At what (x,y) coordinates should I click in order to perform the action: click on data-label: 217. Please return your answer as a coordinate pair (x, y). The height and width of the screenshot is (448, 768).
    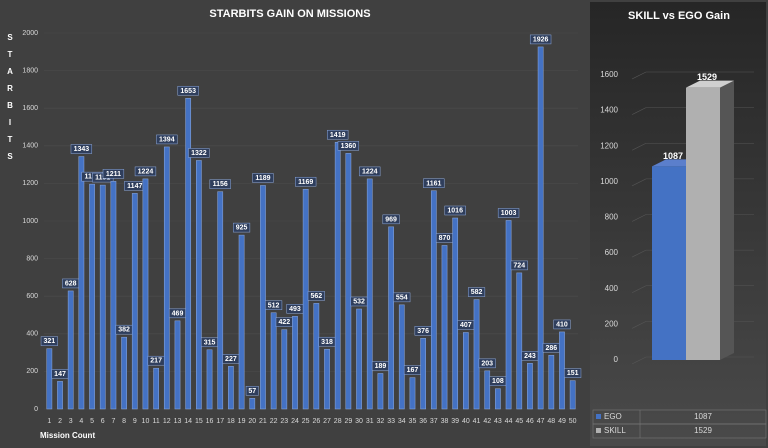
    Looking at the image, I should click on (156, 361).